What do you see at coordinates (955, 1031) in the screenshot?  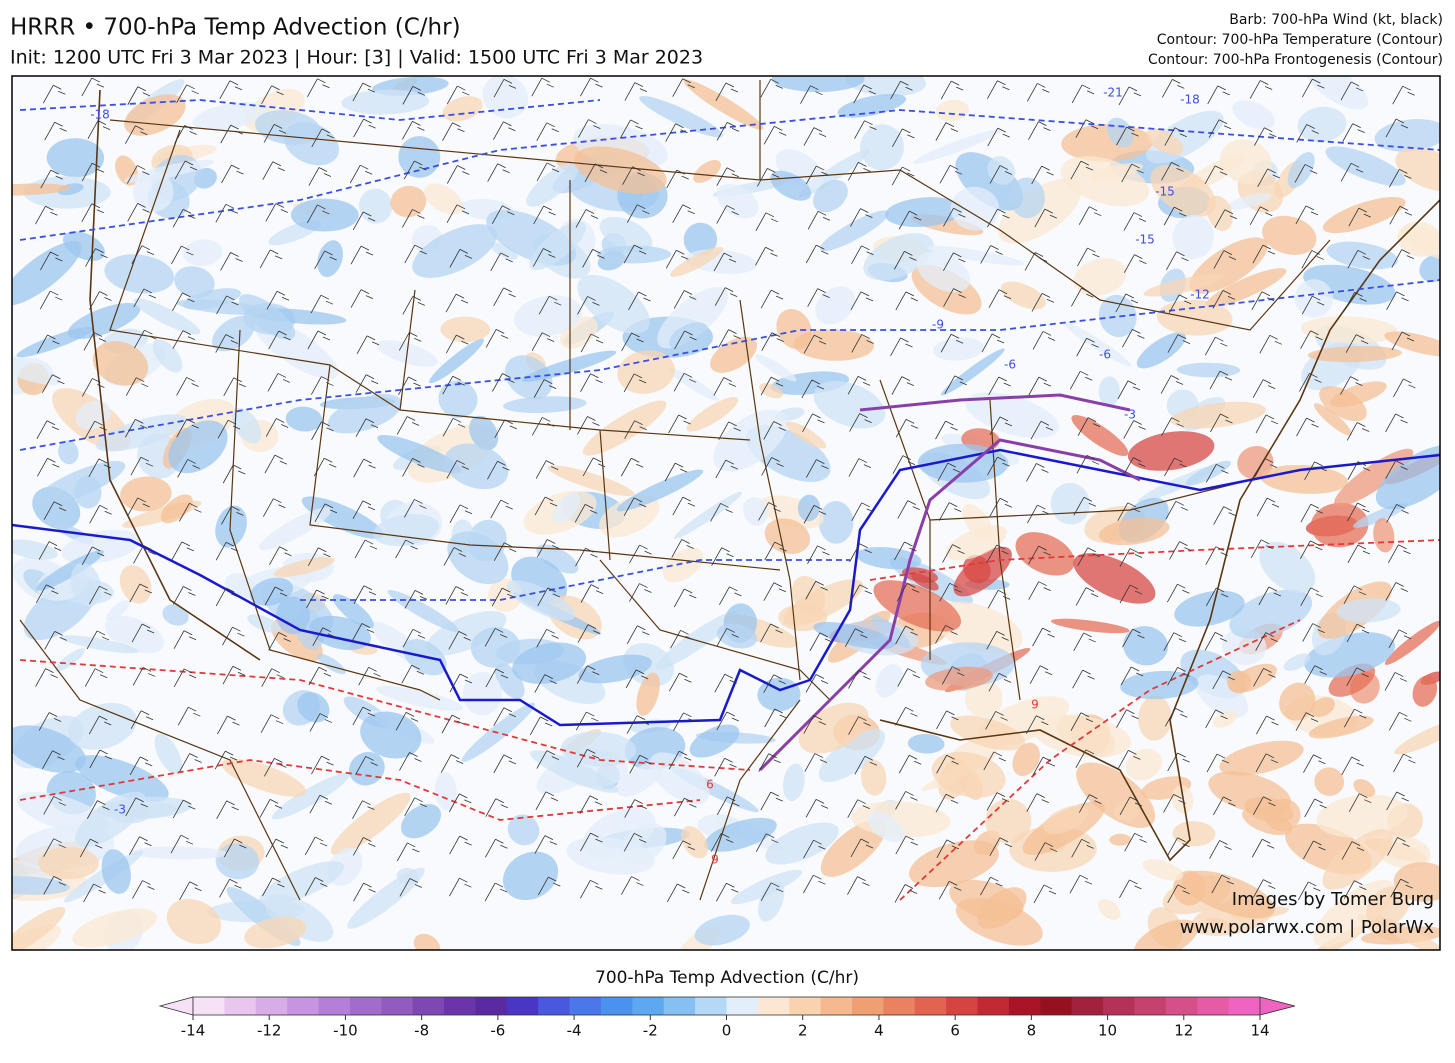 I see `colorbar-tick-label: 6` at bounding box center [955, 1031].